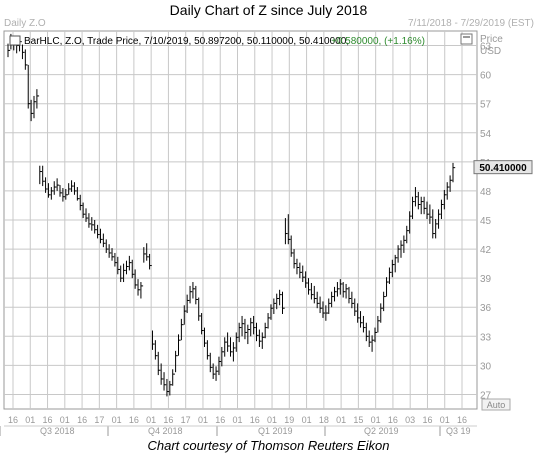  Describe the element at coordinates (486, 134) in the screenshot. I see `y-tick-label: 54` at that location.